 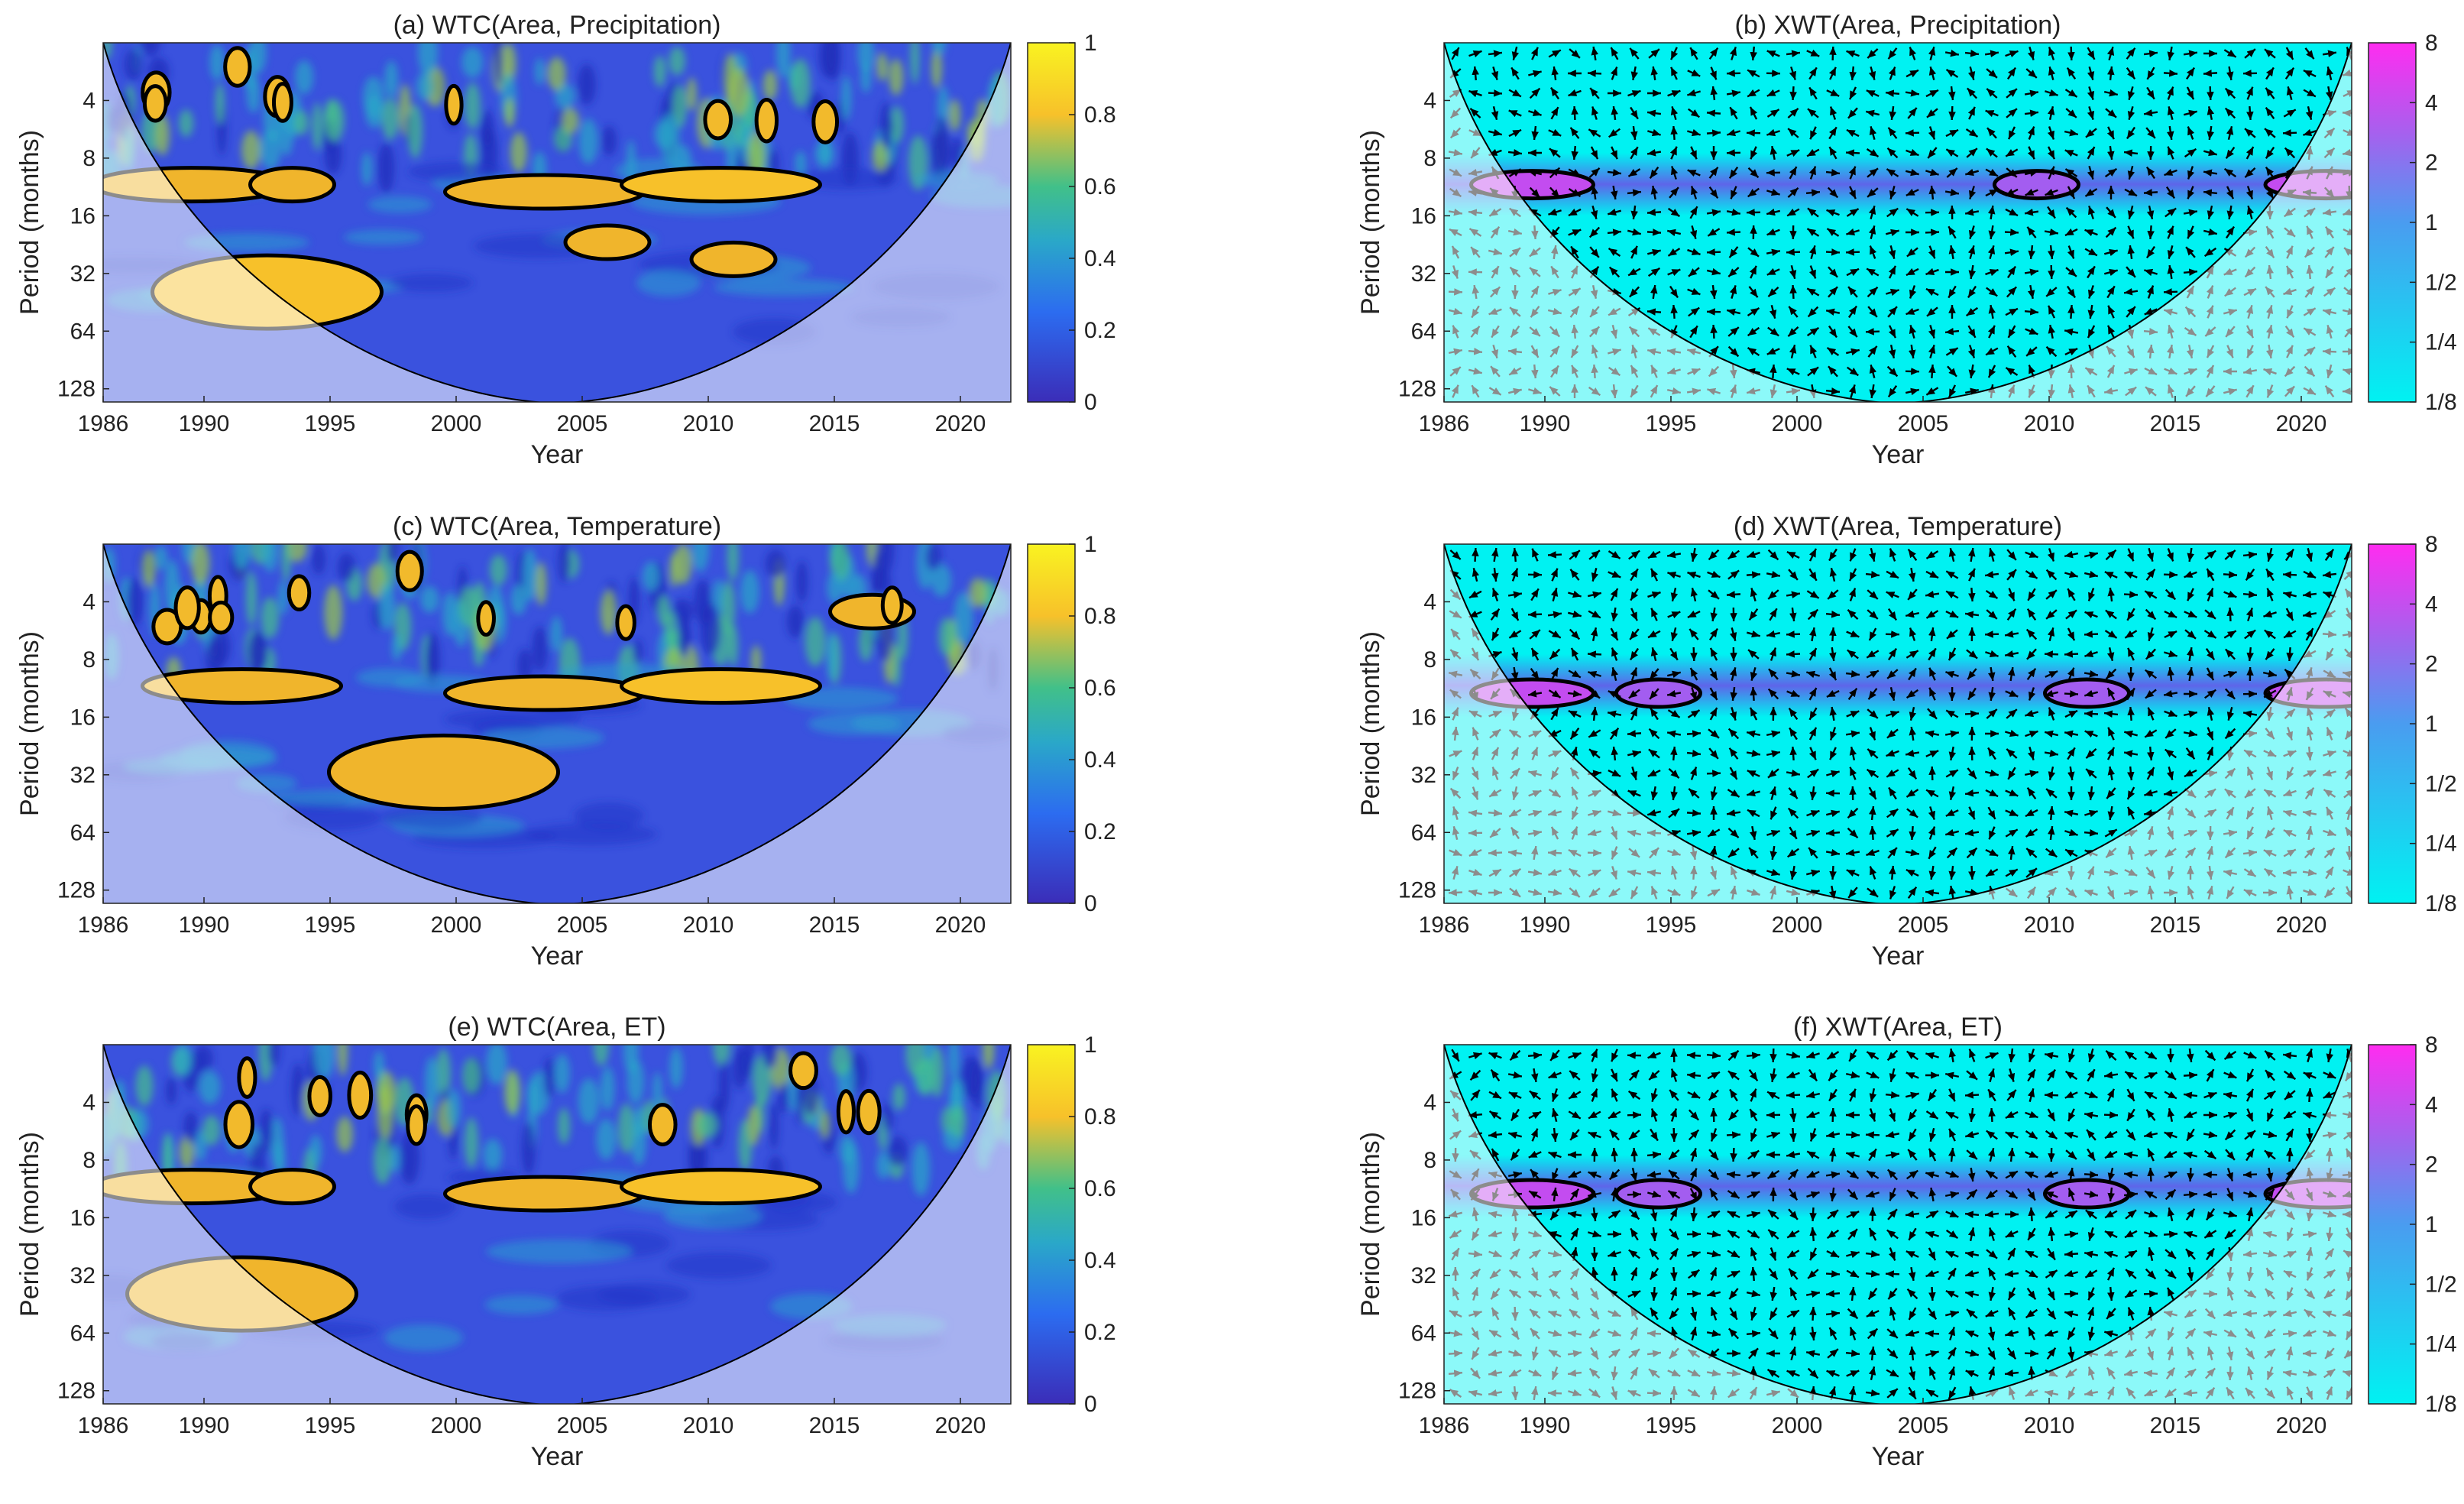 I want to click on colorbar-c: 0 0.2 0.4 0.6 0.8 1, so click(x=1071, y=724).